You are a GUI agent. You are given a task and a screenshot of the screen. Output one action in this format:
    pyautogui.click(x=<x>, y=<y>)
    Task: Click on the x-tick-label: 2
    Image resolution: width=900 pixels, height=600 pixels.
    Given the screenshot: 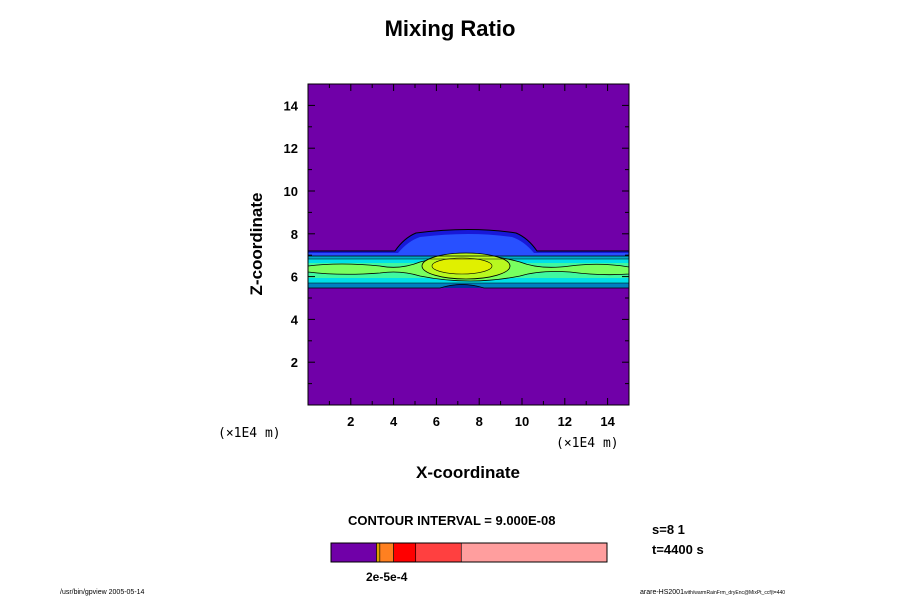 What is the action you would take?
    pyautogui.click(x=350, y=421)
    